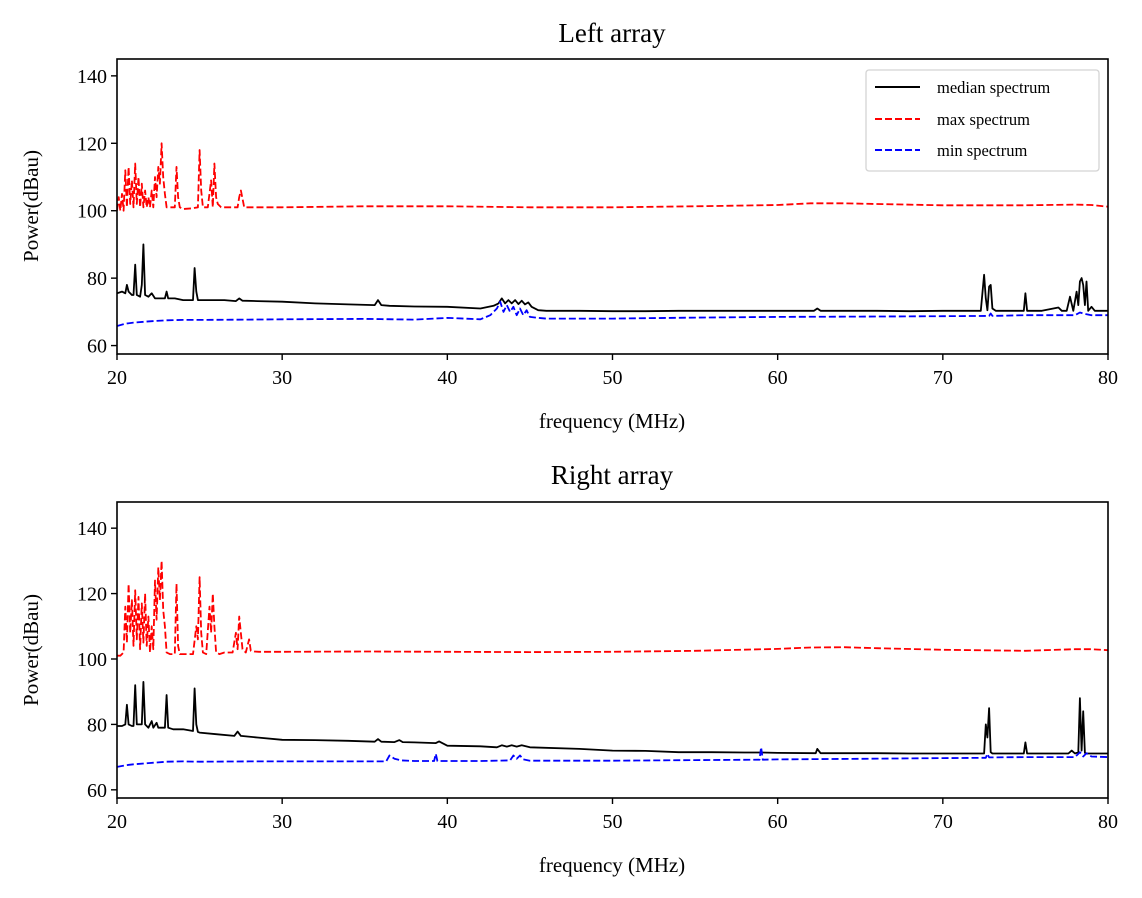 The image size is (1142, 898). What do you see at coordinates (982, 150) in the screenshot?
I see `legend-label-min: min spectrum` at bounding box center [982, 150].